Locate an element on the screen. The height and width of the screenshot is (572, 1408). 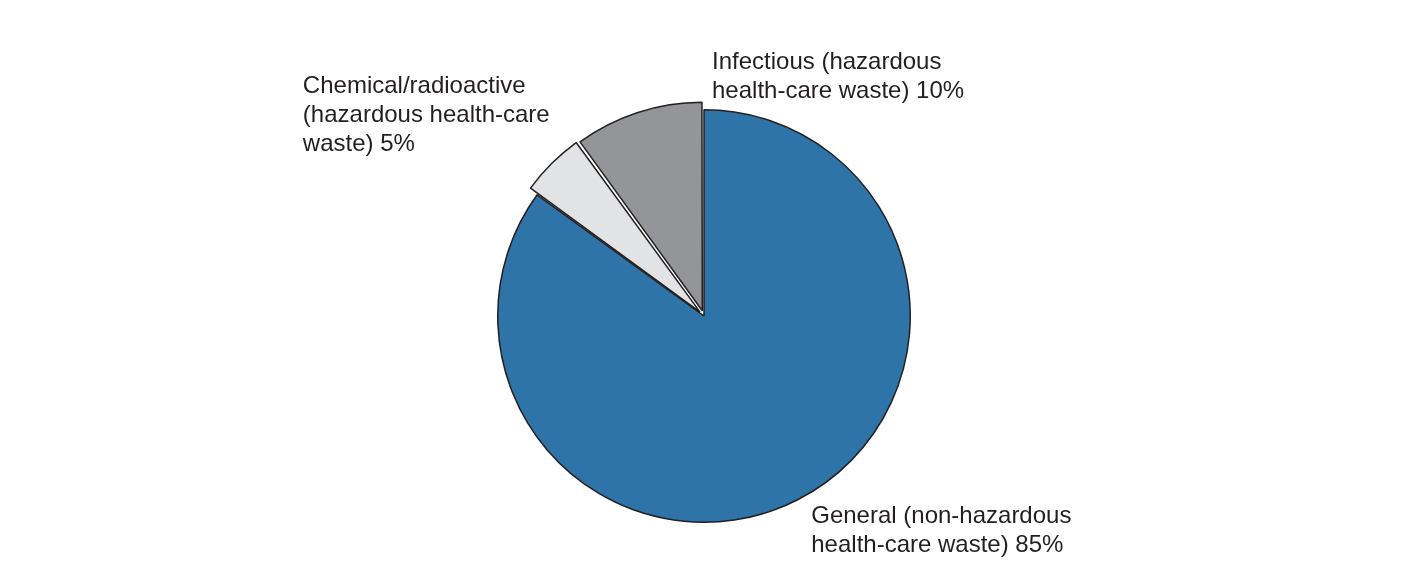
slice-label: Chemical/radioactive (hazardous health-care waste) 5% is located at coordinates (425, 114).